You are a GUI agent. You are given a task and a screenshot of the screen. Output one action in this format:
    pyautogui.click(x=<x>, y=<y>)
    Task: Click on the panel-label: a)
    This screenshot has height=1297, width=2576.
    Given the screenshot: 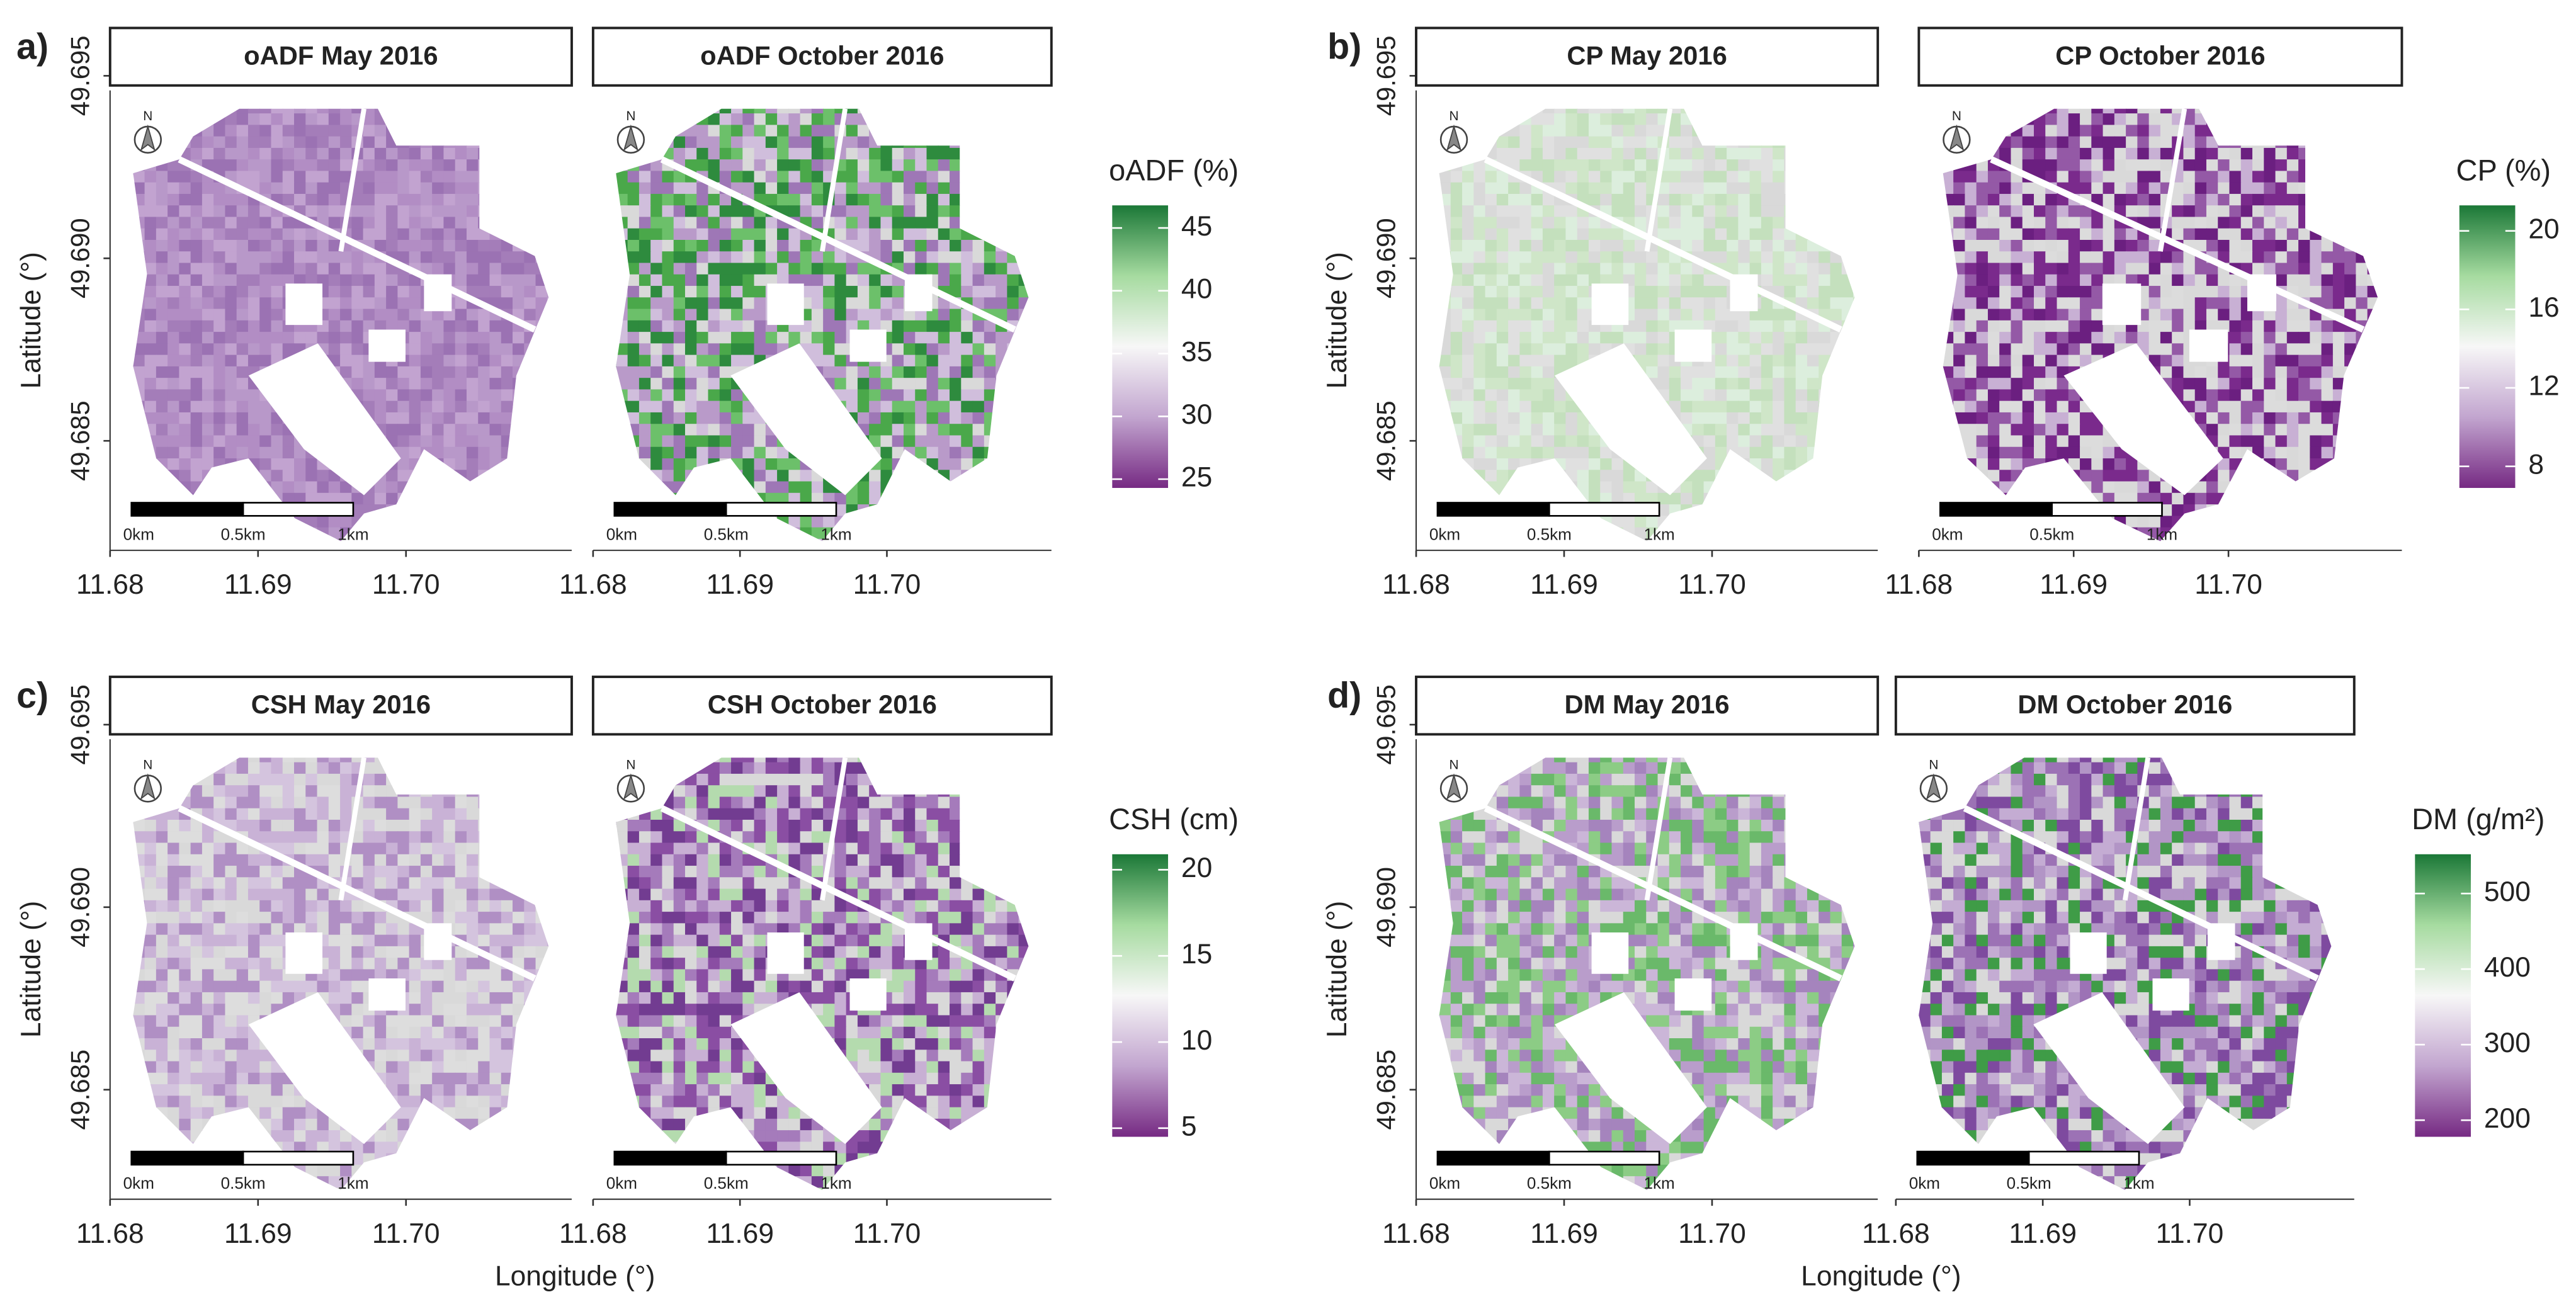 What is the action you would take?
    pyautogui.click(x=32, y=47)
    